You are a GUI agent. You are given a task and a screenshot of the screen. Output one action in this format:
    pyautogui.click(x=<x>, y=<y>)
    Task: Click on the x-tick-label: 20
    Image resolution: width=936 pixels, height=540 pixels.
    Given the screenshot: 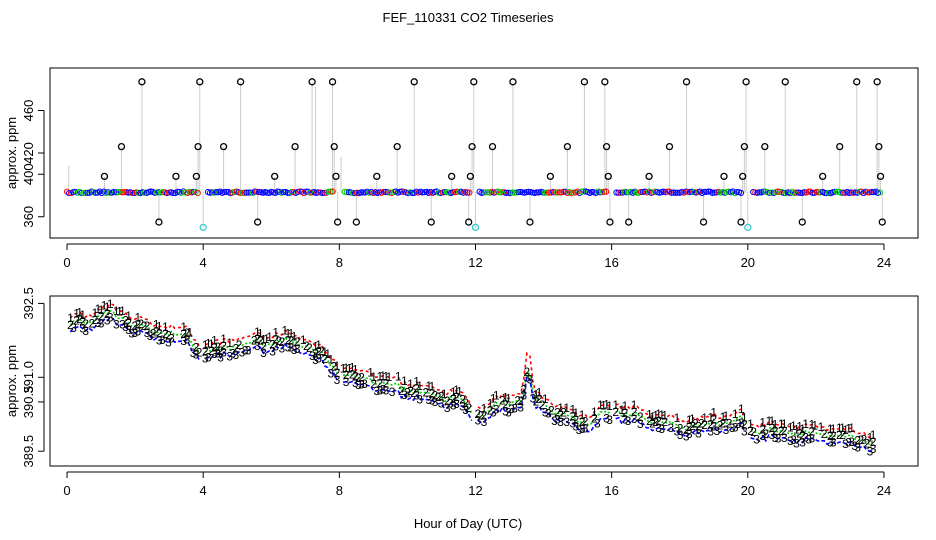 What is the action you would take?
    pyautogui.click(x=748, y=490)
    